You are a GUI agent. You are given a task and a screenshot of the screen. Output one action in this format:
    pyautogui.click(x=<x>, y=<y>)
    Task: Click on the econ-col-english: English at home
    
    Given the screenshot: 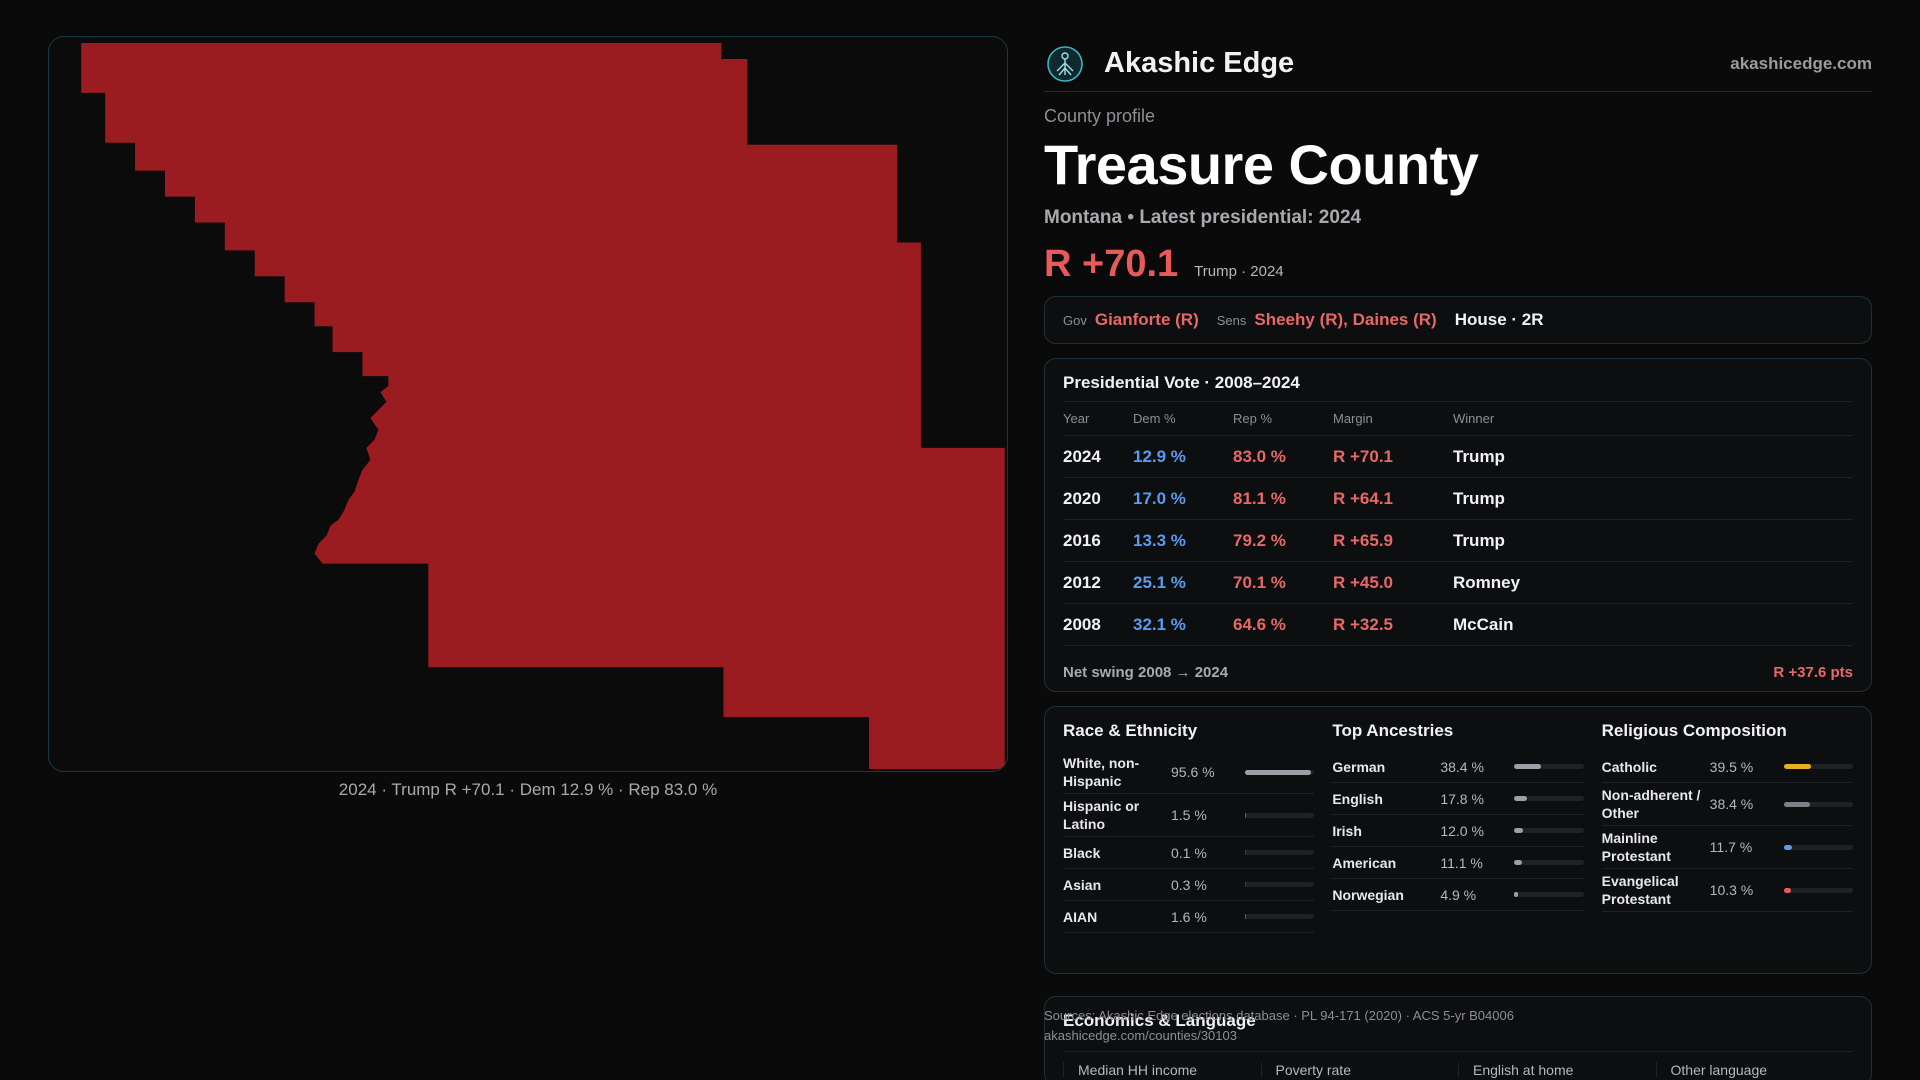 What is the action you would take?
    pyautogui.click(x=1557, y=1070)
    